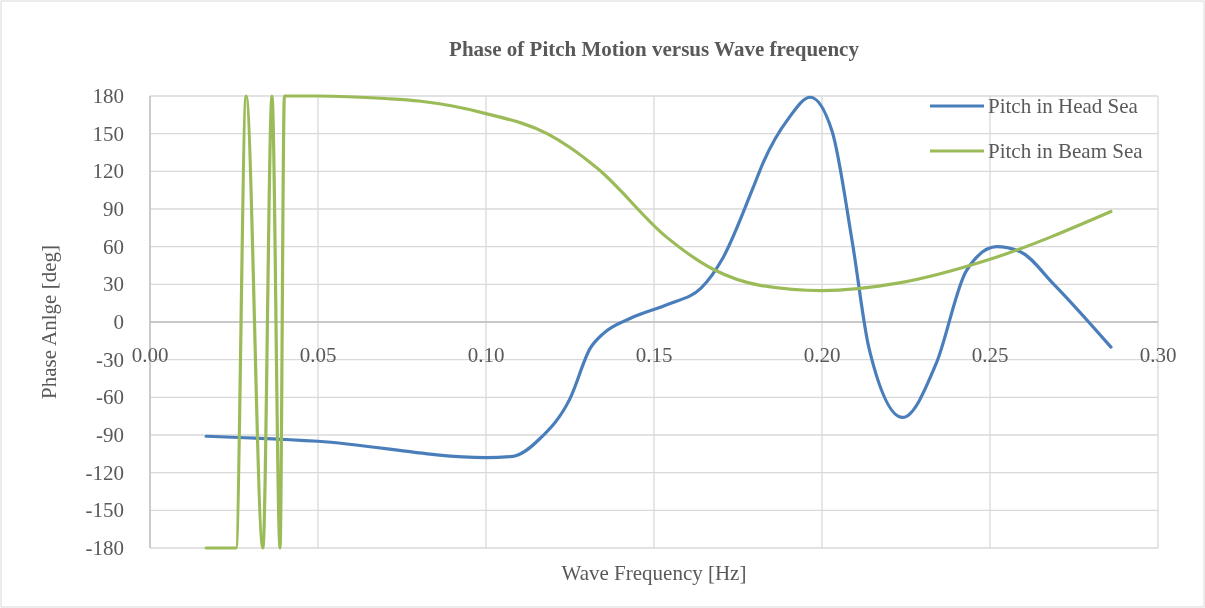 The image size is (1205, 608). I want to click on y-tick-label: -180, so click(104, 548).